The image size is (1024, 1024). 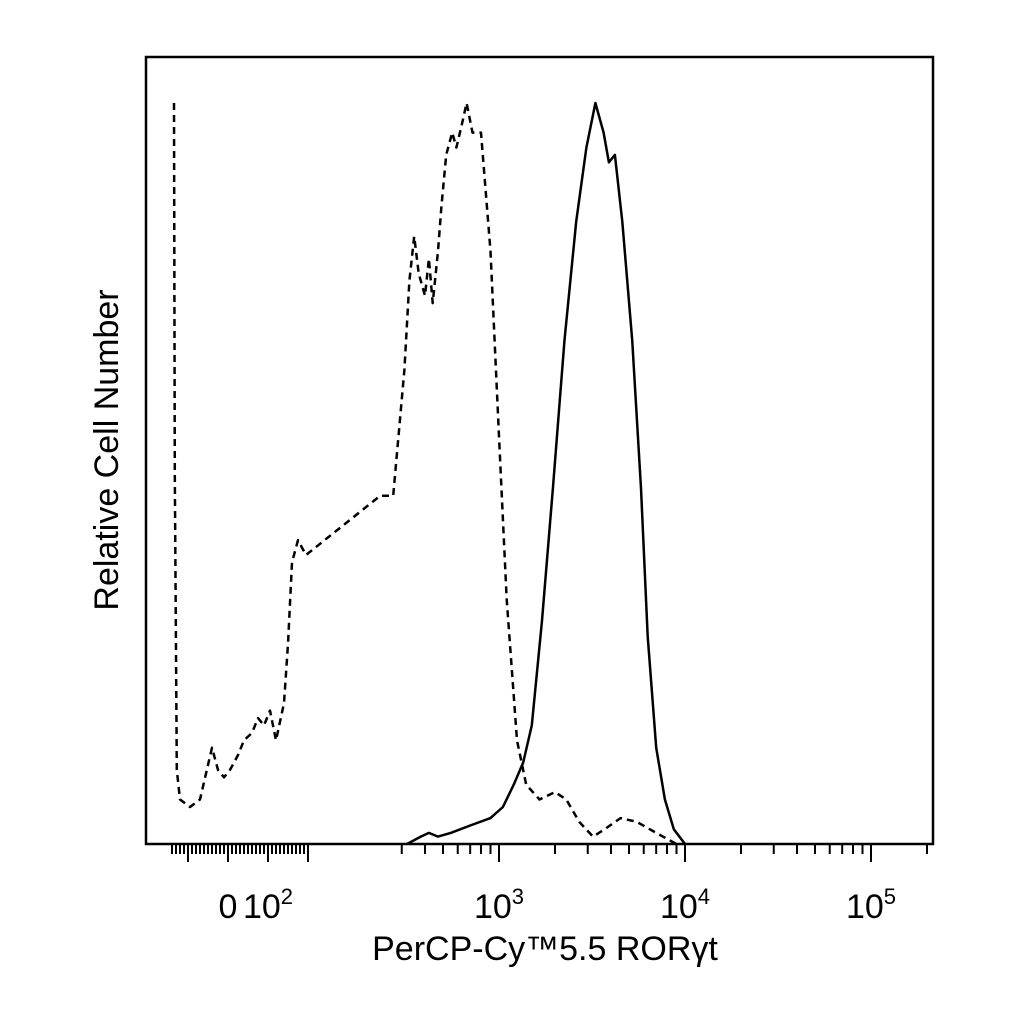 What do you see at coordinates (287, 896) in the screenshot?
I see `x-tick-label-exponent: 2` at bounding box center [287, 896].